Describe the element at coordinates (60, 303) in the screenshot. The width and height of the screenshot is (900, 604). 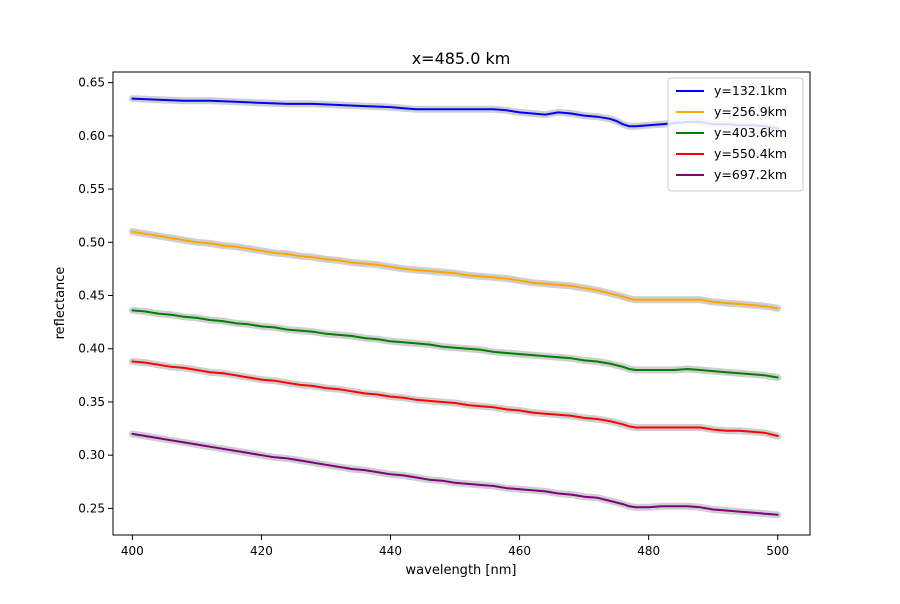
I see `y-axis-label: reflectance` at that location.